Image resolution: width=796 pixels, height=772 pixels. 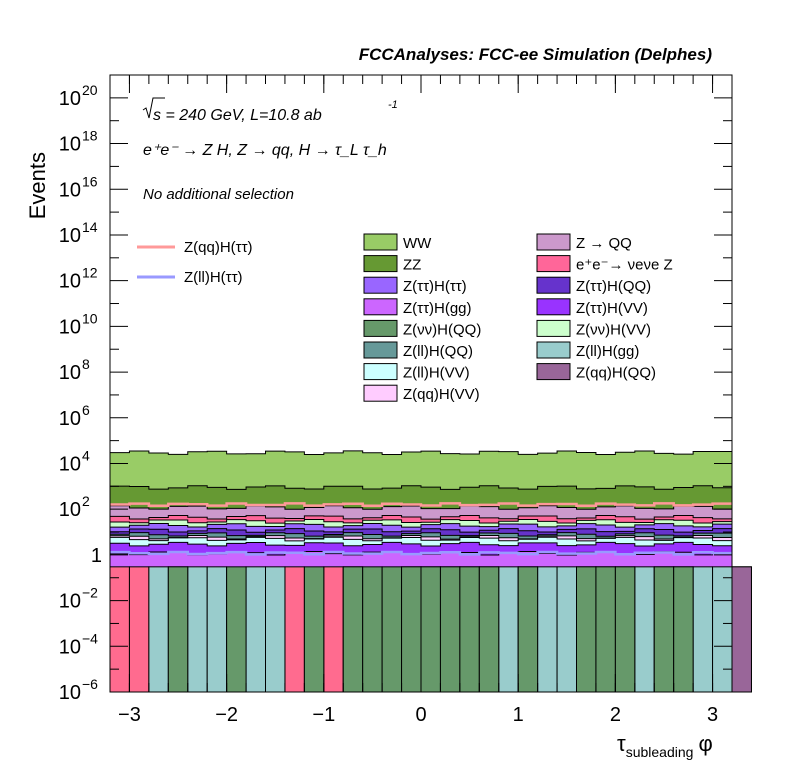 What do you see at coordinates (218, 194) in the screenshot?
I see `selection-label: No additional selection` at bounding box center [218, 194].